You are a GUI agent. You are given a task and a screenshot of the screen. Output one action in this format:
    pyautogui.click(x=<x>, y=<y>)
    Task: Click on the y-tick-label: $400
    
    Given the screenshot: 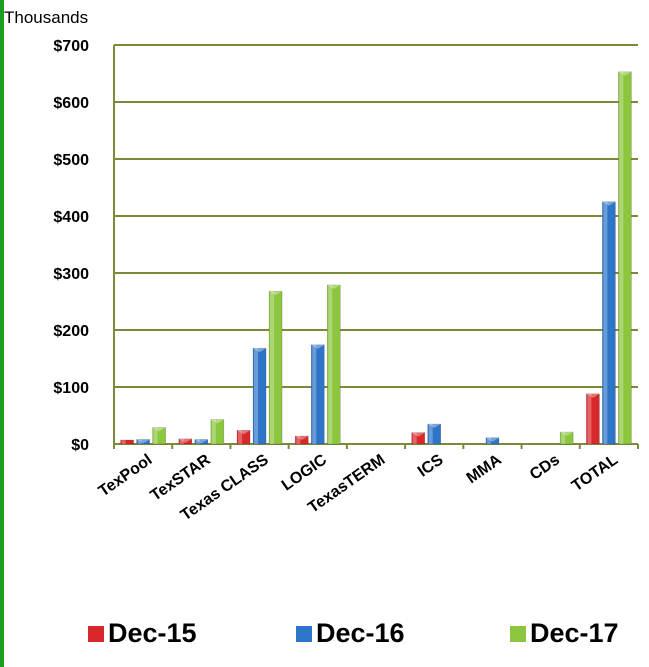 What is the action you would take?
    pyautogui.click(x=71, y=217)
    